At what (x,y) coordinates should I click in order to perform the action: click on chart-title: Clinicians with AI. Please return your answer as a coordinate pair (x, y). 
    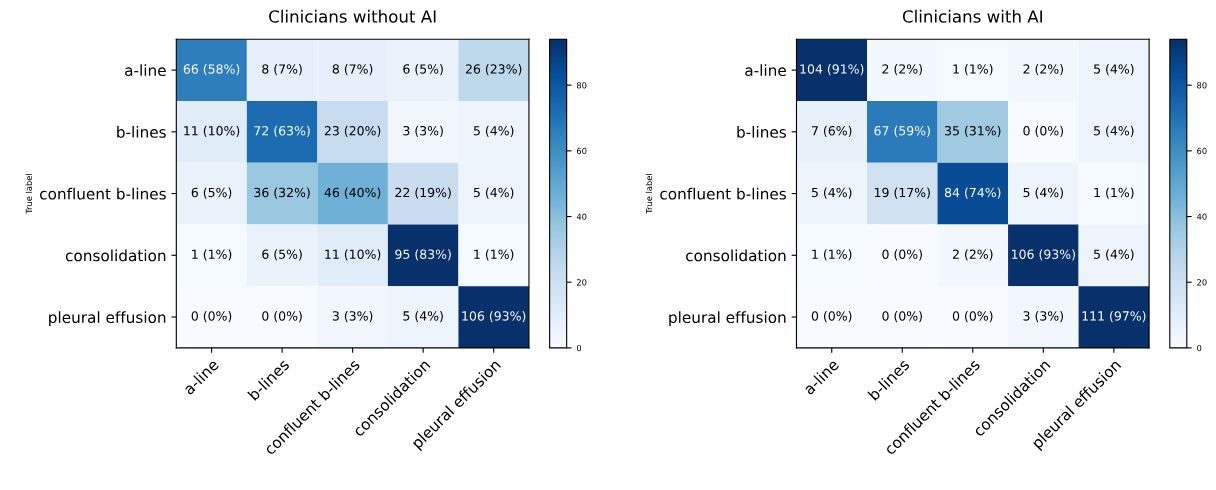
    Looking at the image, I should click on (972, 16).